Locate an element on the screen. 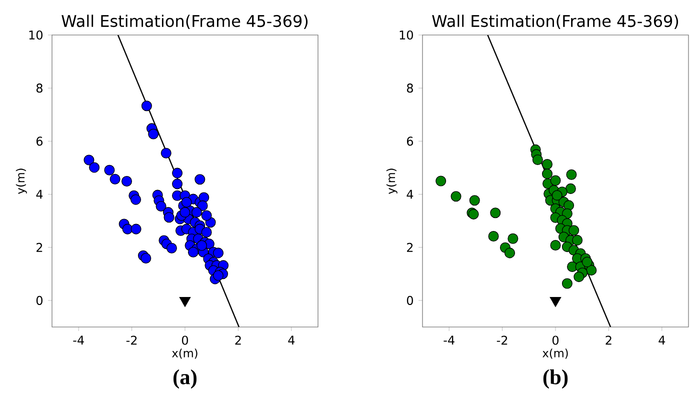  text: (b) is located at coordinates (555, 379).